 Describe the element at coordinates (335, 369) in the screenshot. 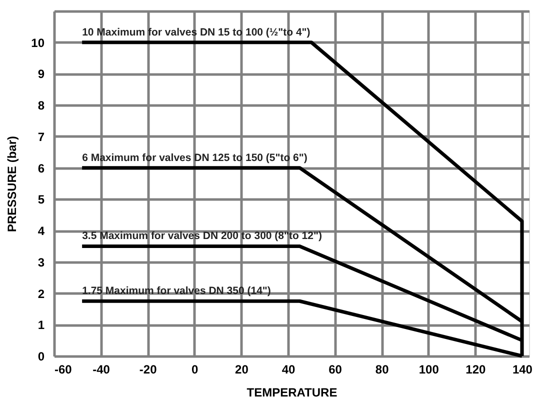

I see `x-tick-label: 60` at that location.